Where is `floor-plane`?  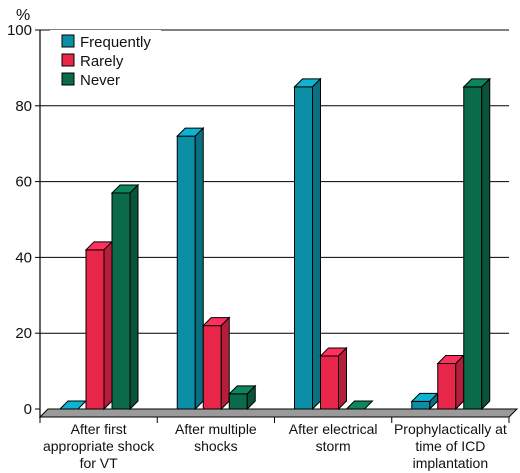 floor-plane is located at coordinates (278, 413).